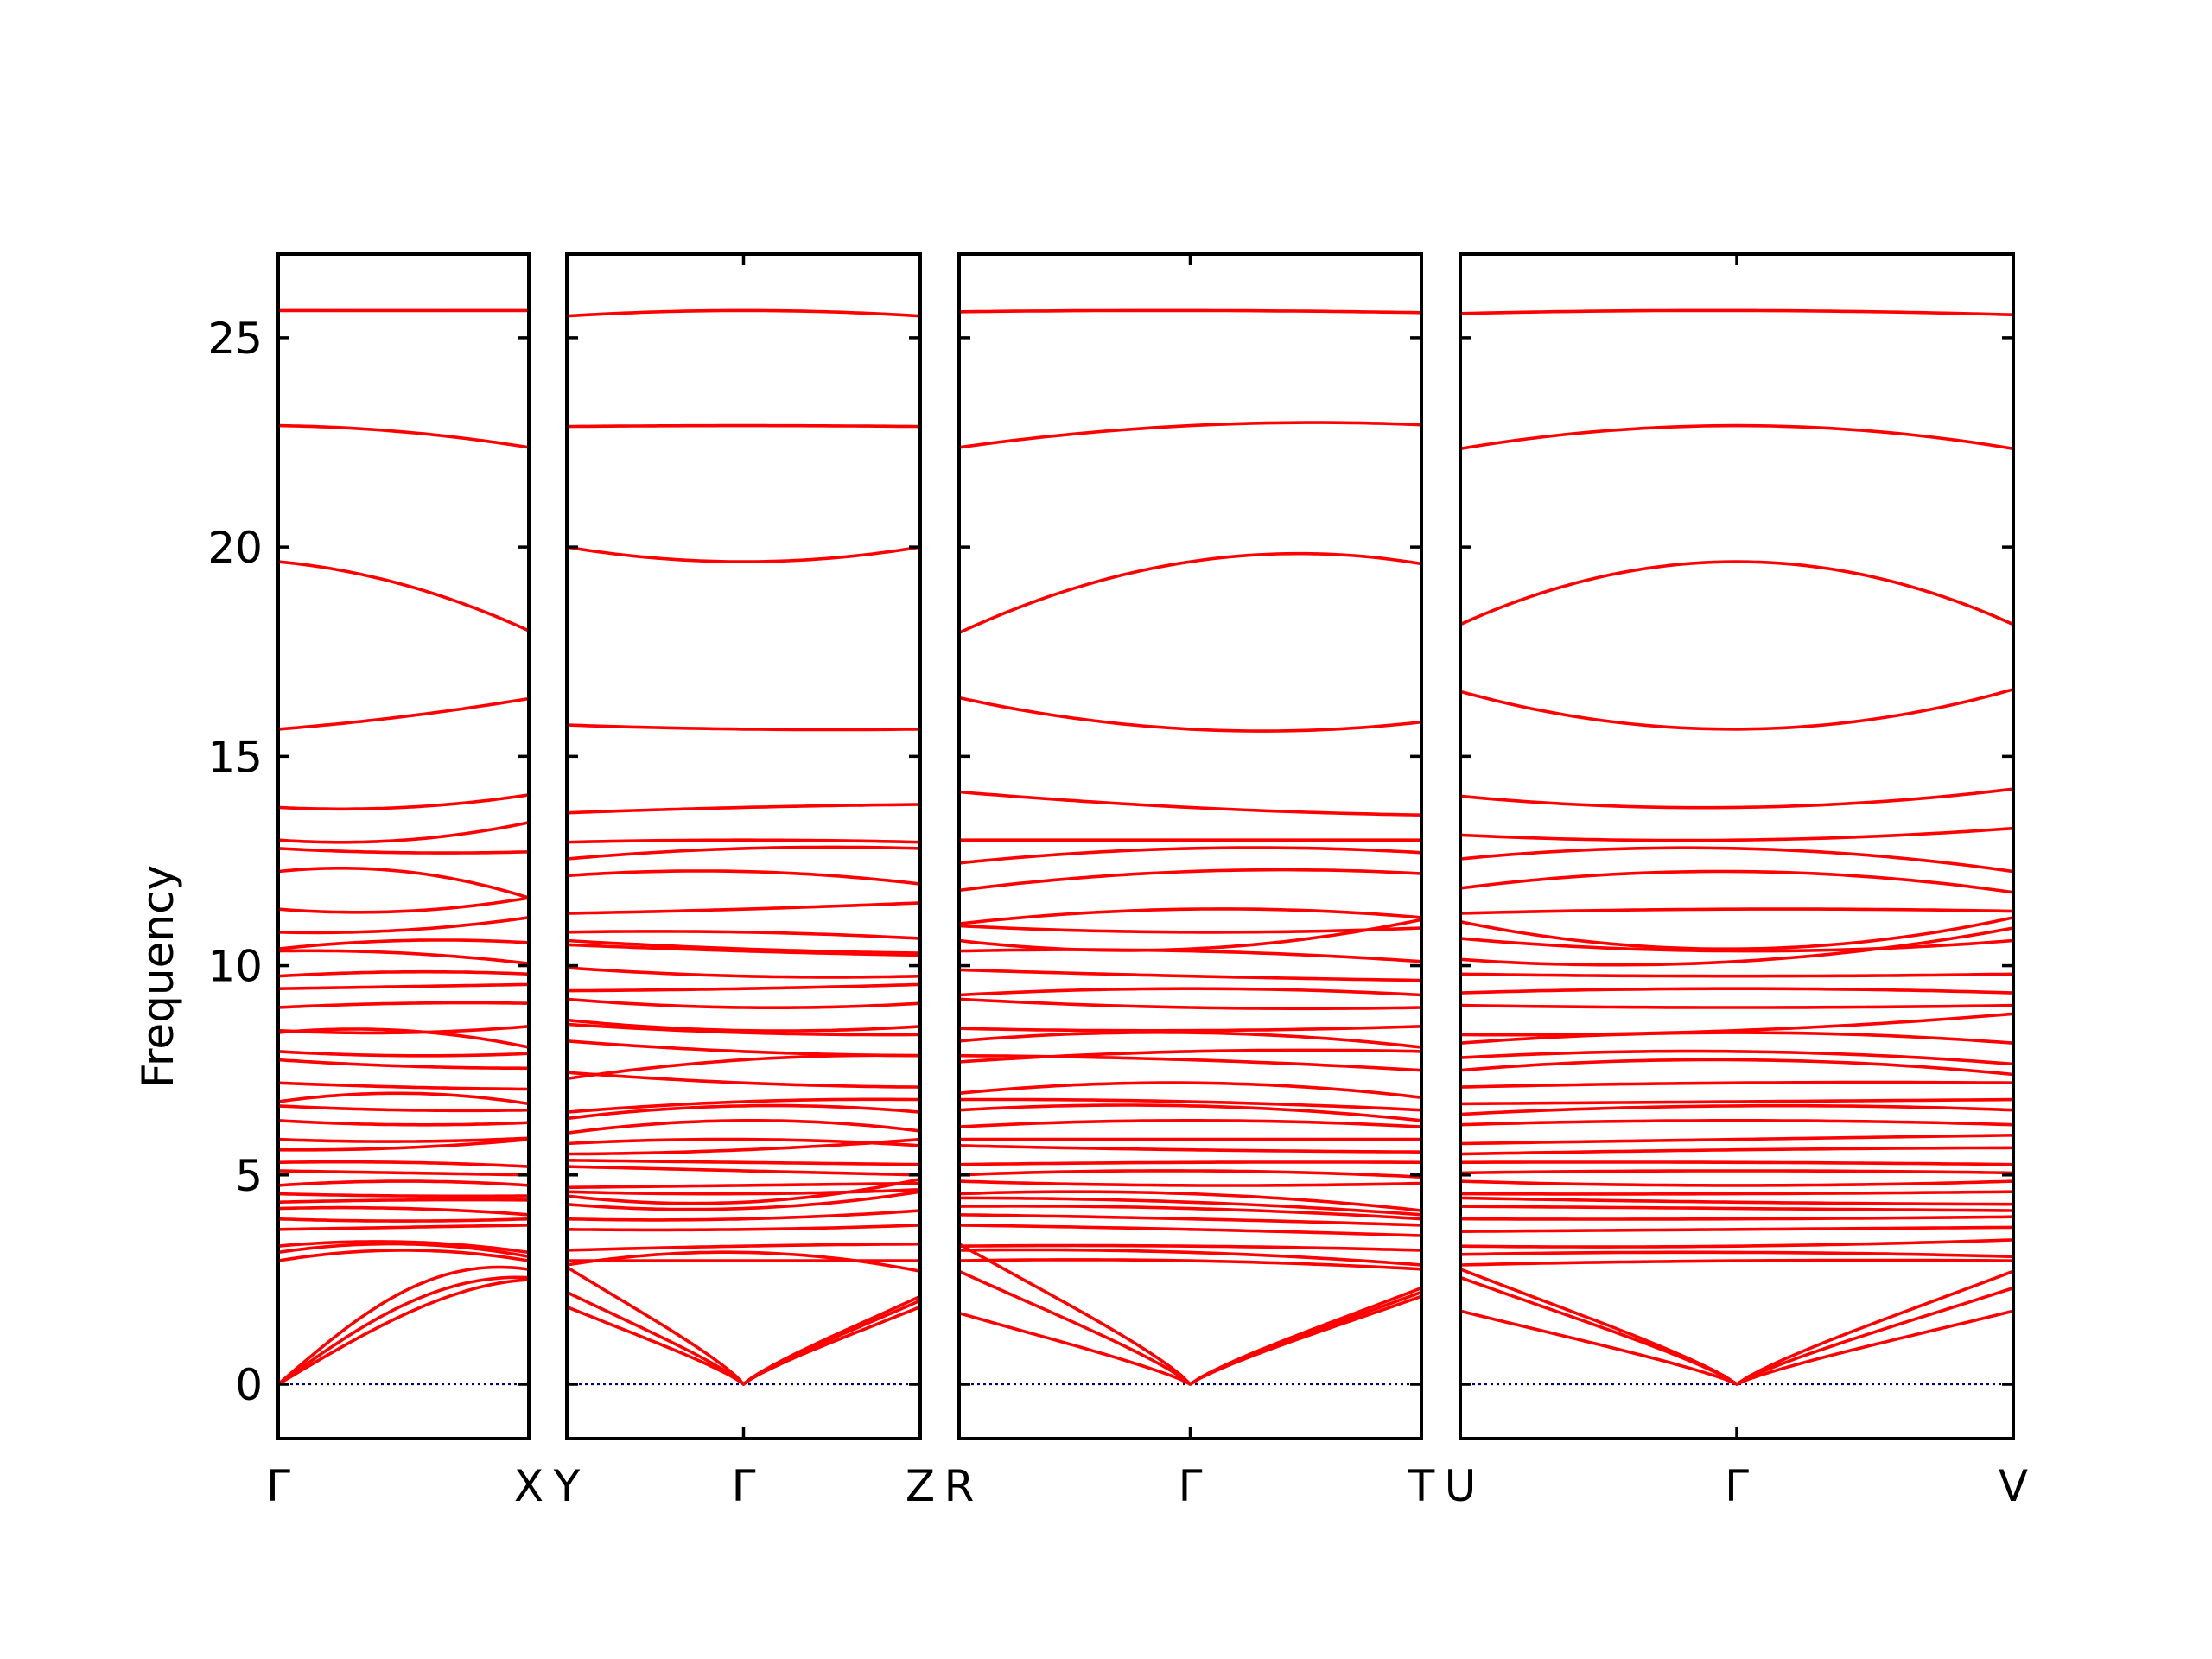 The width and height of the screenshot is (2212, 1659). What do you see at coordinates (1461, 1486) in the screenshot?
I see `kpoint-label-left: U` at bounding box center [1461, 1486].